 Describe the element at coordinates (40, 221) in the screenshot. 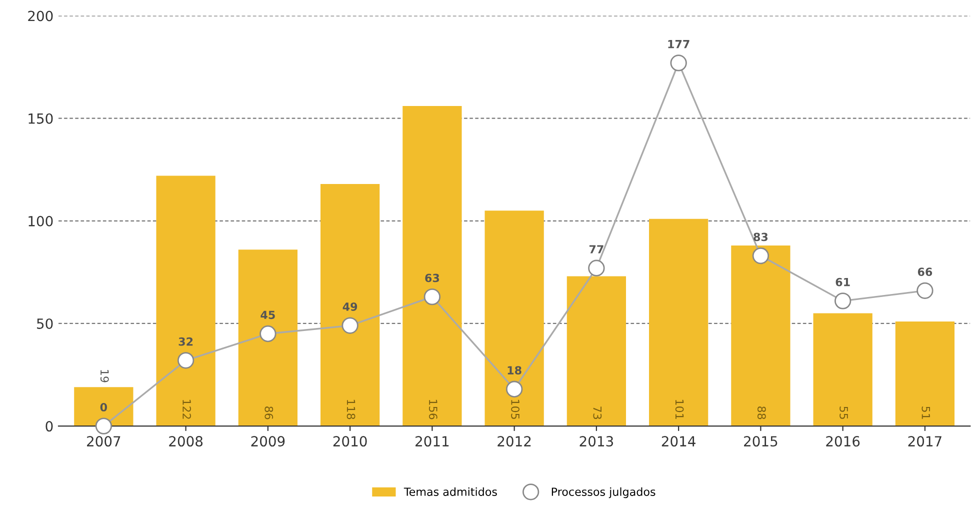

I see `y-tick-label: 100` at that location.